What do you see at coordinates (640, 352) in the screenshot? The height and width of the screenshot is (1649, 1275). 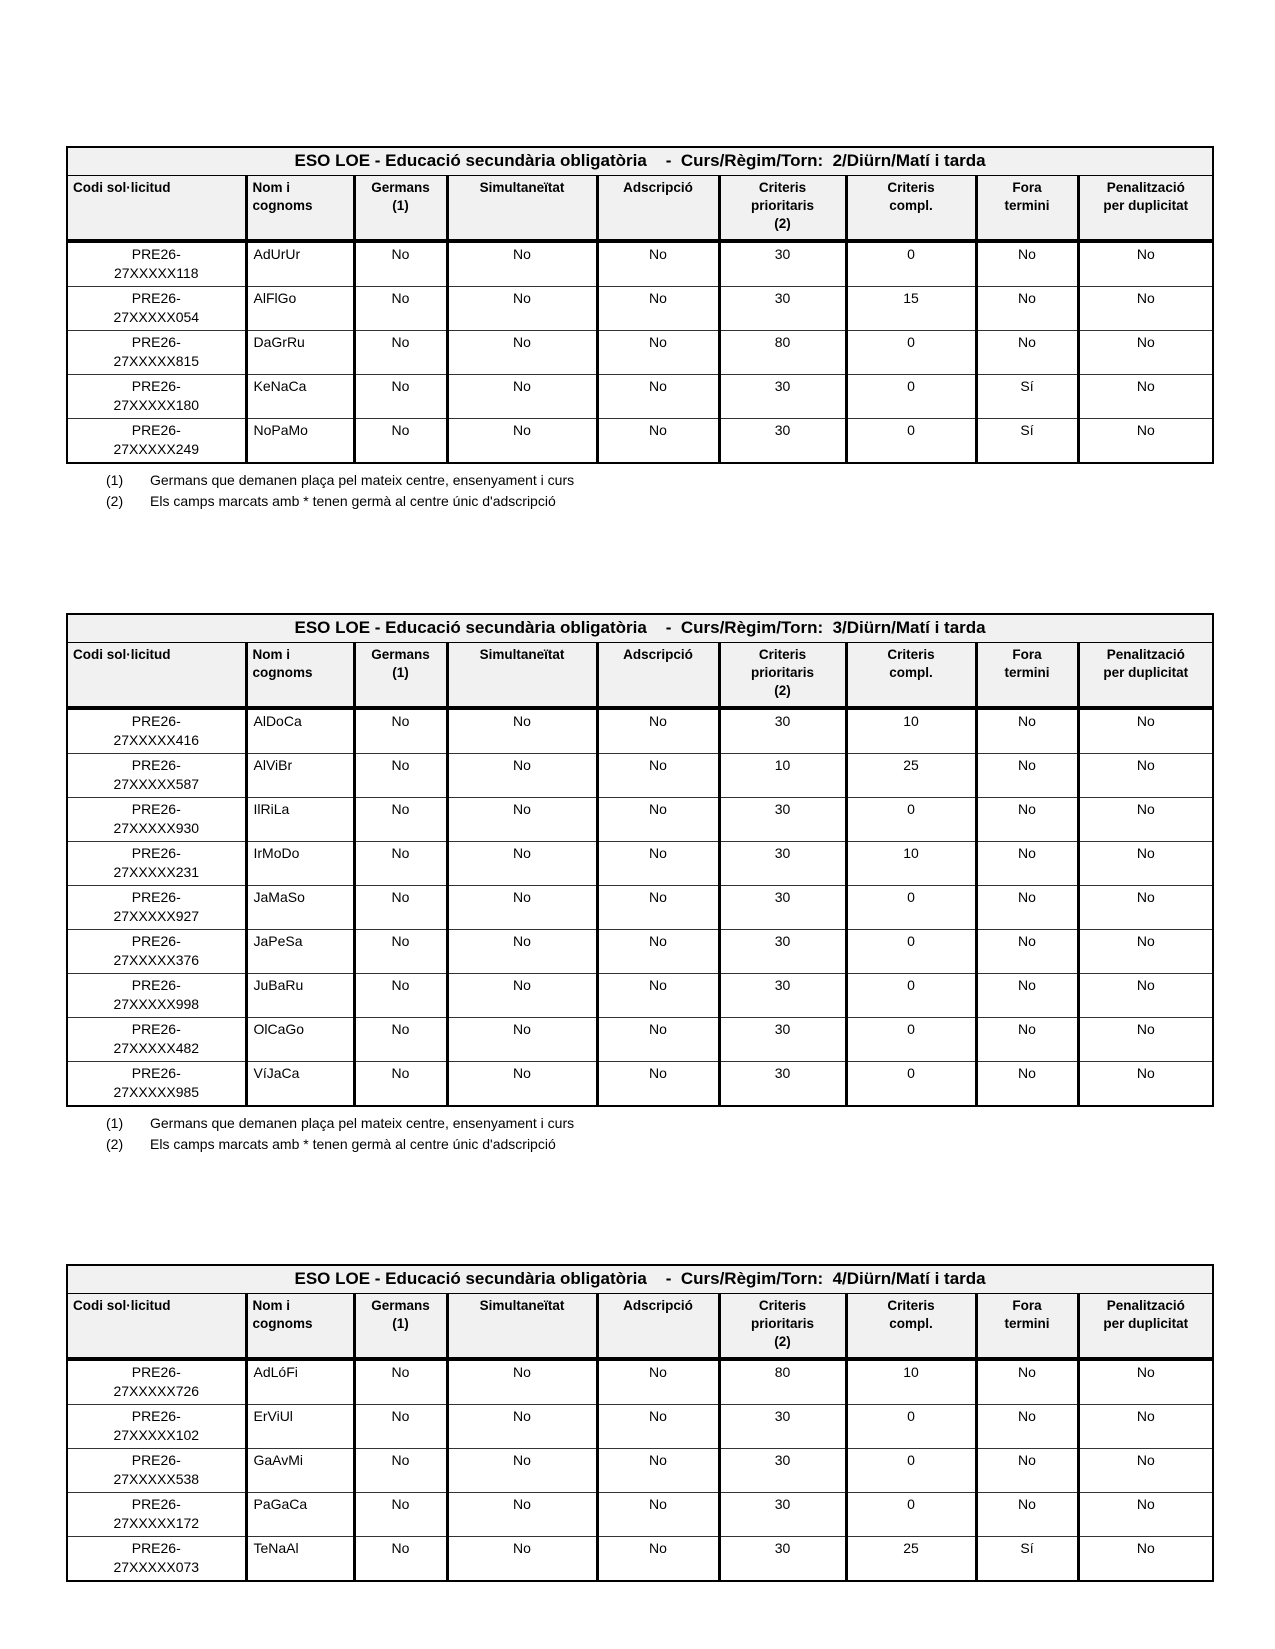 I see `table-row: PRE26- 27XXXXX815 DaGrRu No No No 80 0 No No` at bounding box center [640, 352].